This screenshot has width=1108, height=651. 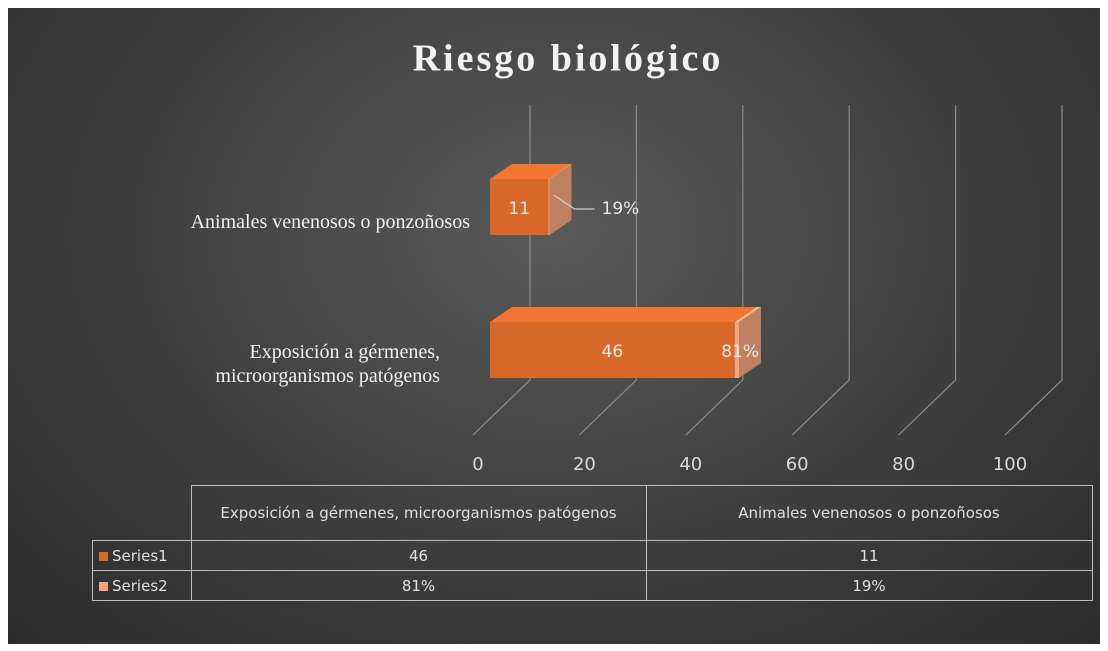 I want to click on table-cell: 81%, so click(x=418, y=585).